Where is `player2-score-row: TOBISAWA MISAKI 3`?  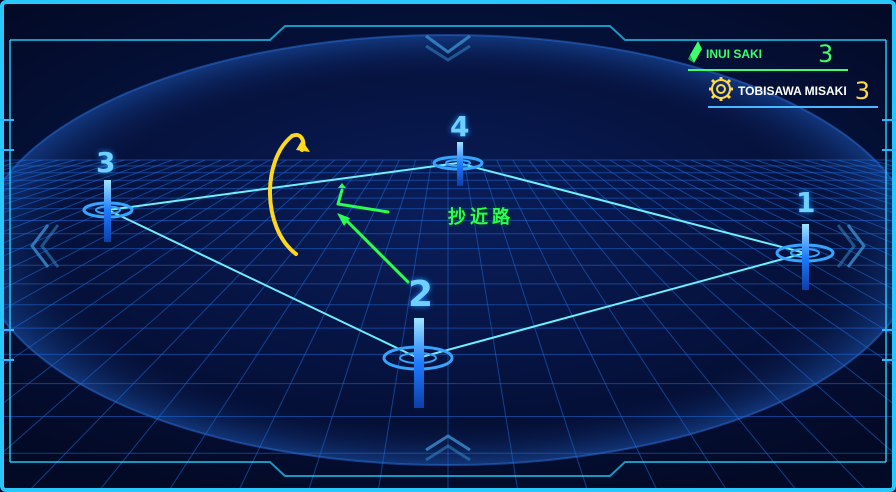 player2-score-row: TOBISAWA MISAKI 3 is located at coordinates (789, 91).